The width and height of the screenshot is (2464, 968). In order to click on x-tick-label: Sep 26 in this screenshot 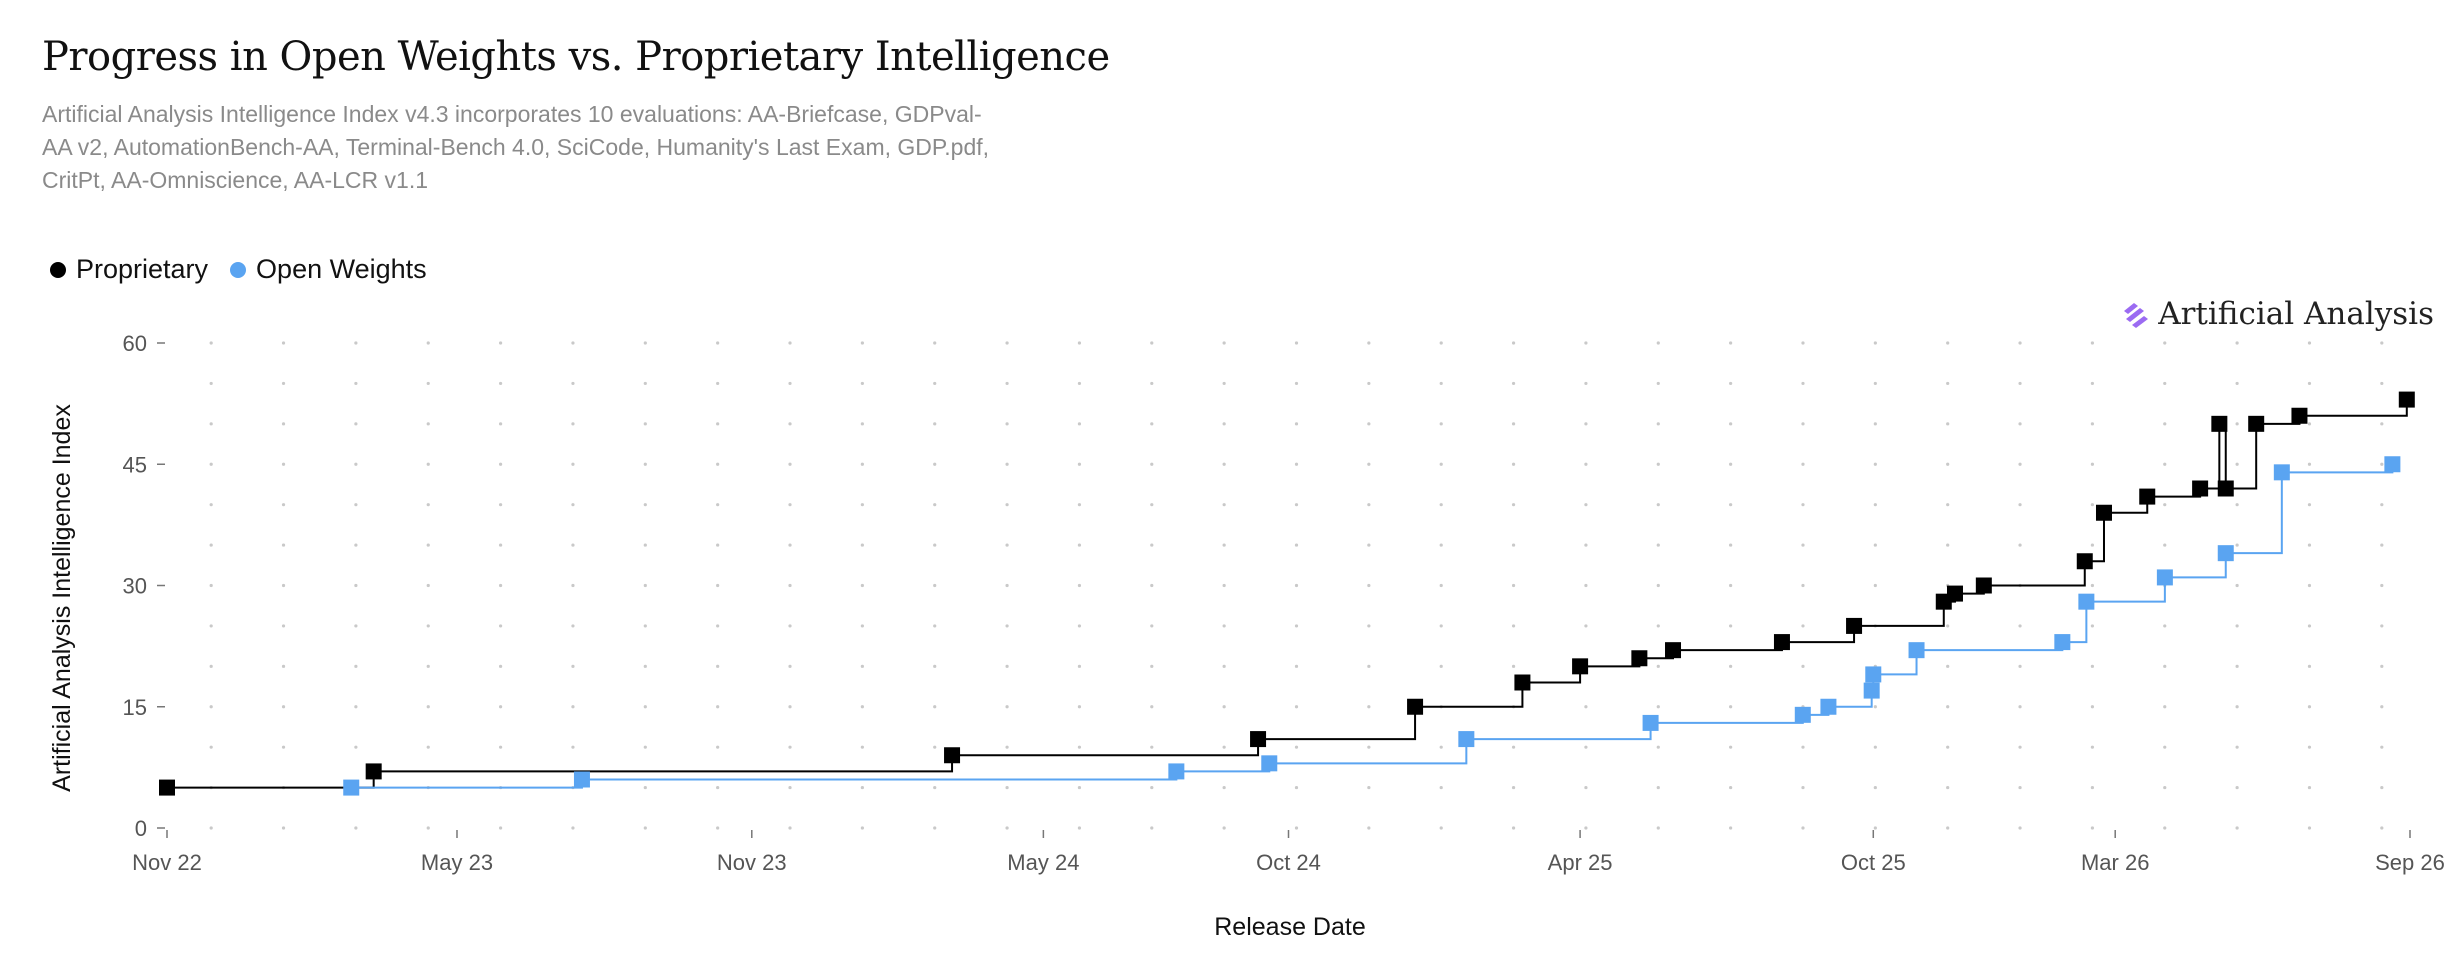, I will do `click(2410, 862)`.